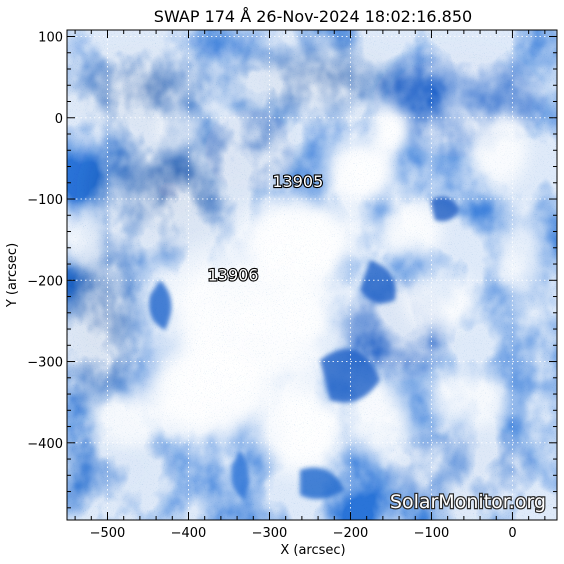 This screenshot has width=564, height=564. Describe the element at coordinates (432, 533) in the screenshot. I see `x-tick-label: −100` at that location.